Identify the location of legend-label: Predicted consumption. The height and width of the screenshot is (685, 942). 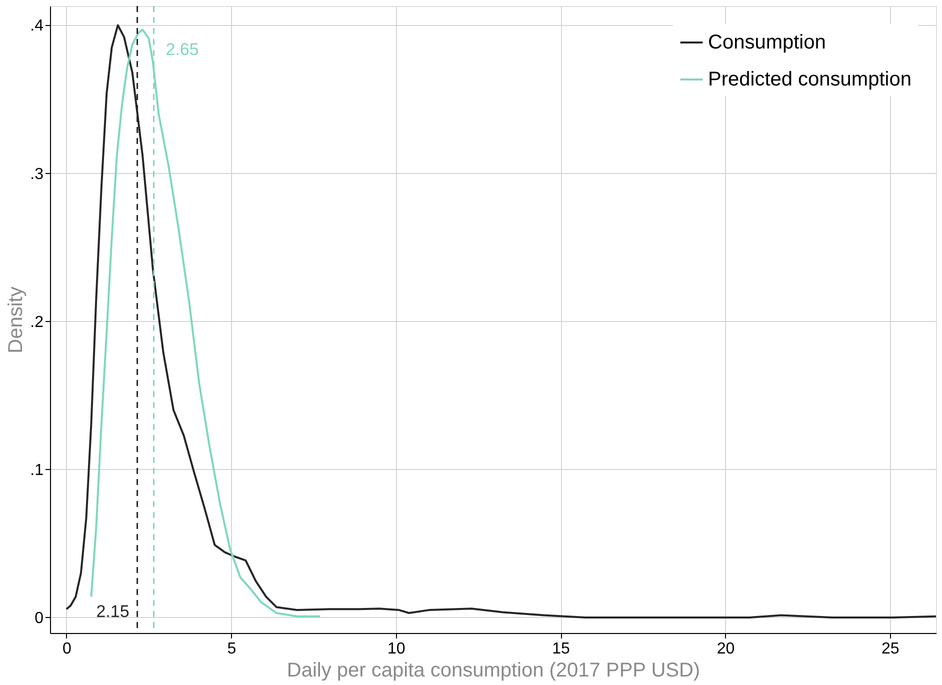
(810, 79).